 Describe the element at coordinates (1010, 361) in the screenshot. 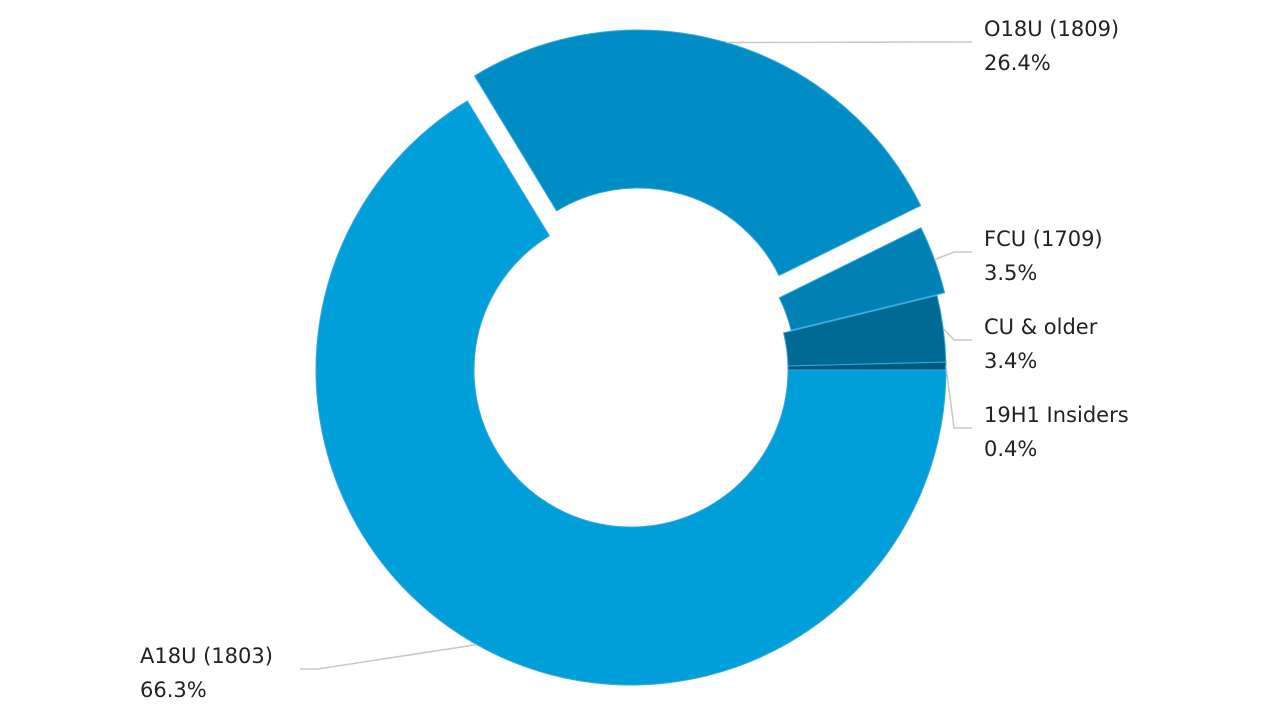

I see `slice-value-label: 3.4%` at that location.